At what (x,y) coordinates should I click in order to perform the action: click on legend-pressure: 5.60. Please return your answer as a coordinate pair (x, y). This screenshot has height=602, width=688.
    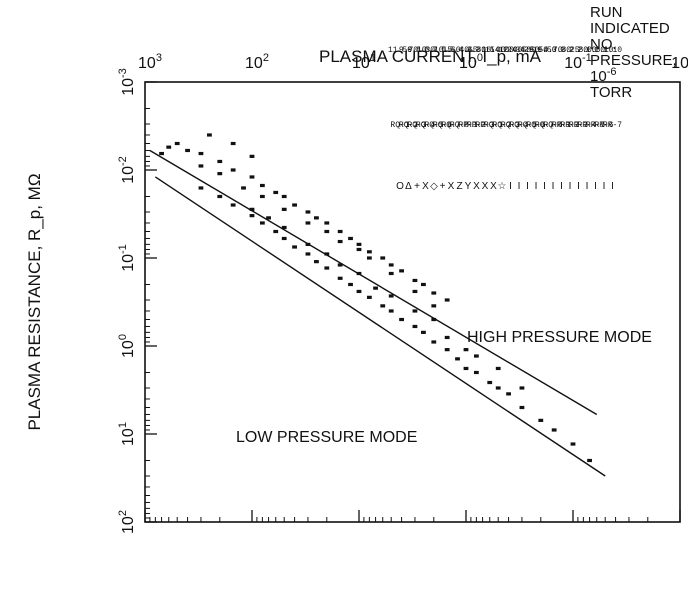
    Looking at the image, I should click on (450, 50).